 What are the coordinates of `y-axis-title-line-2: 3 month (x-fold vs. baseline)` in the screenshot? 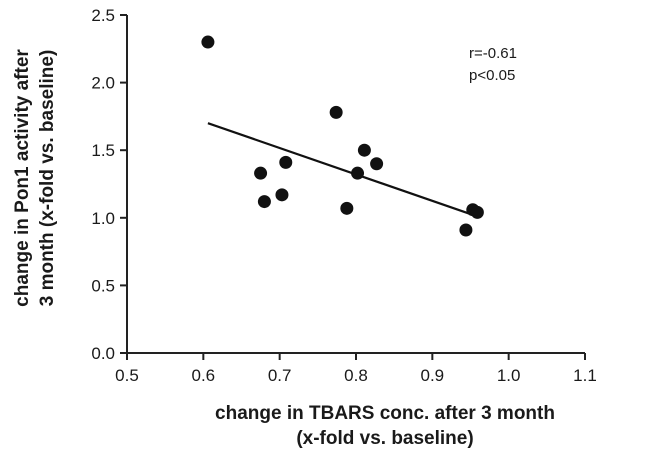 It's located at (47, 178).